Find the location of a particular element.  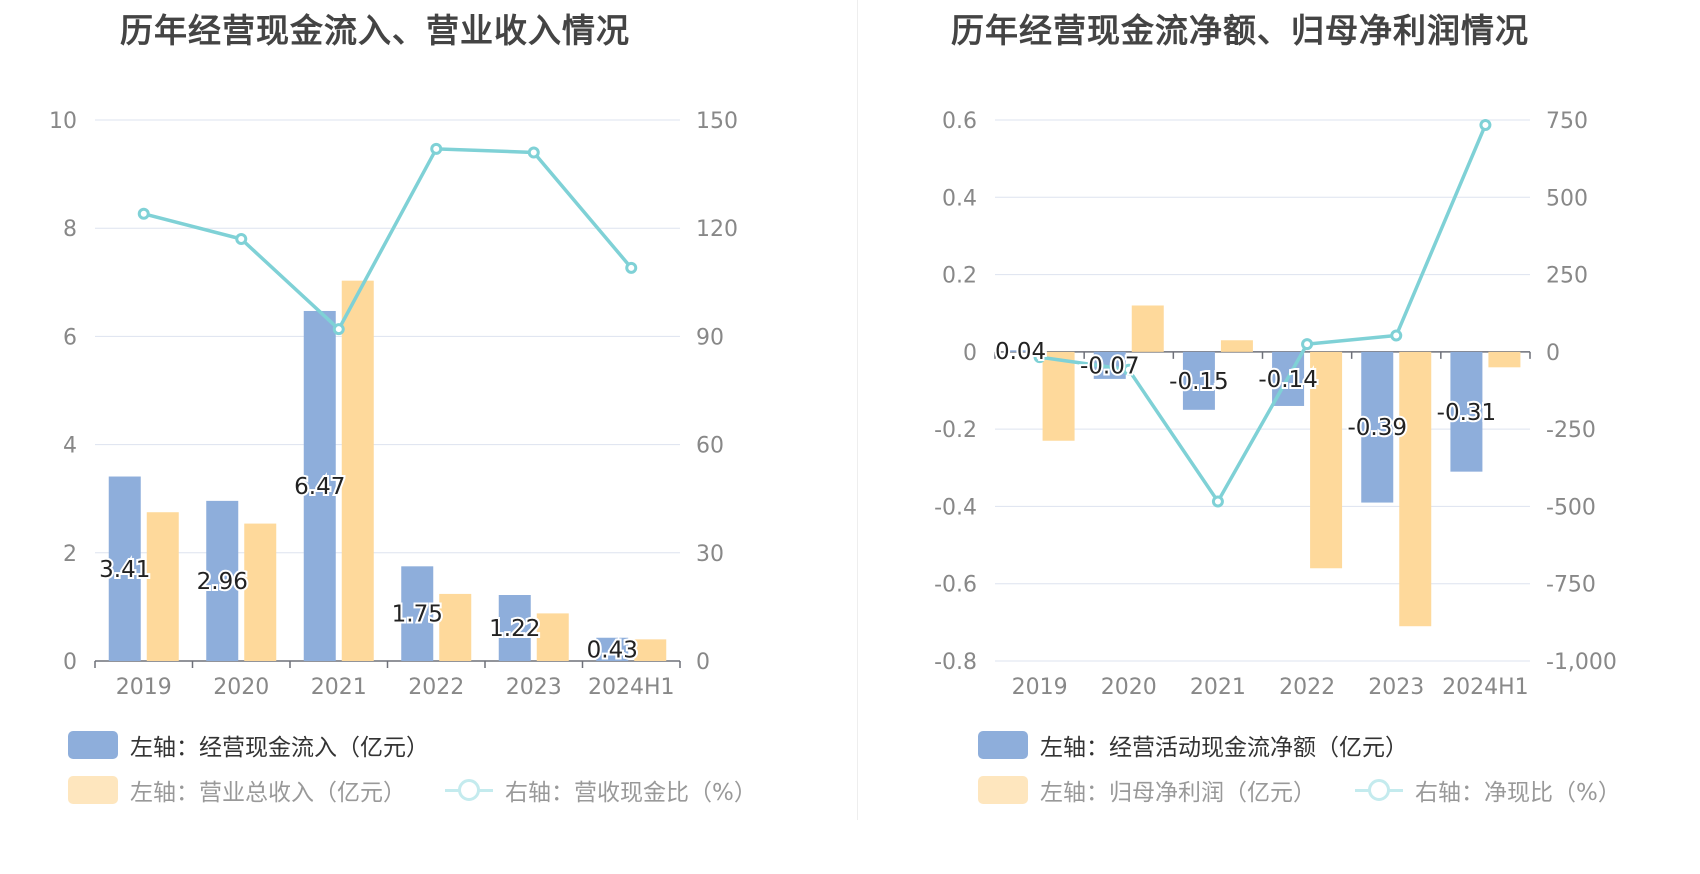

bar-data-label: -0.39 is located at coordinates (1377, 428).